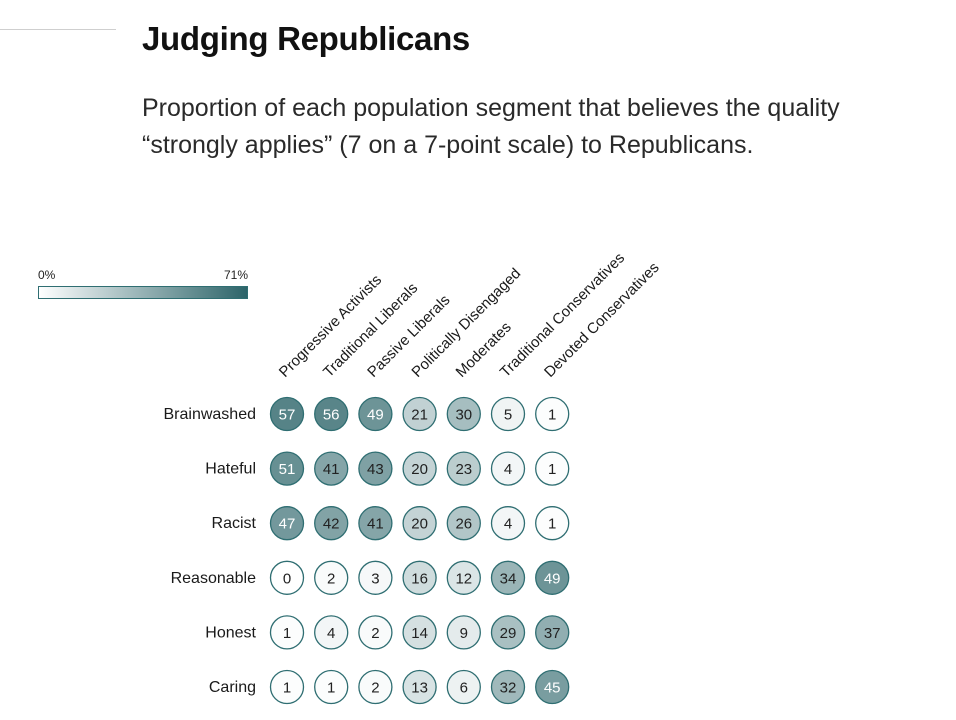  I want to click on cell-circle-brainwashed-moderates, so click(463, 414).